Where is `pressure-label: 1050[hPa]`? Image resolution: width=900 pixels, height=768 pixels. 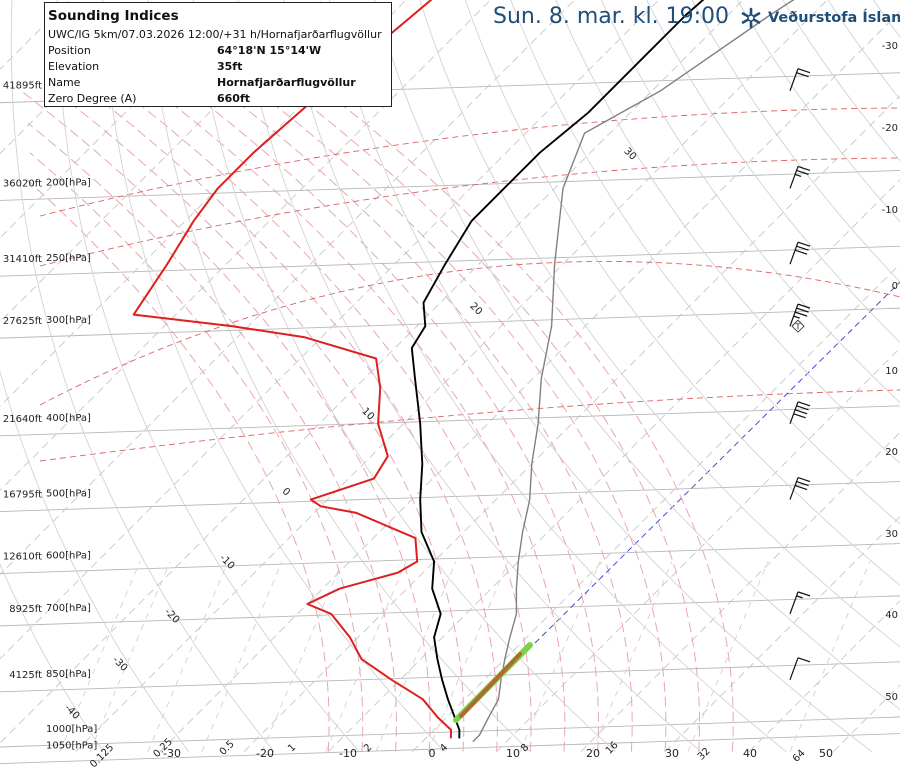
pressure-label: 1050[hPa] is located at coordinates (71, 746).